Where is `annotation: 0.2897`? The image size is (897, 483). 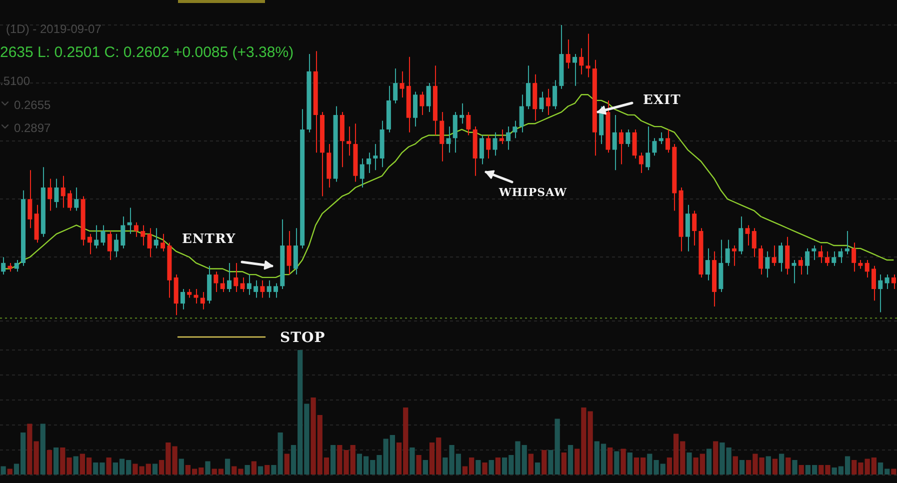
annotation: 0.2897 is located at coordinates (32, 128).